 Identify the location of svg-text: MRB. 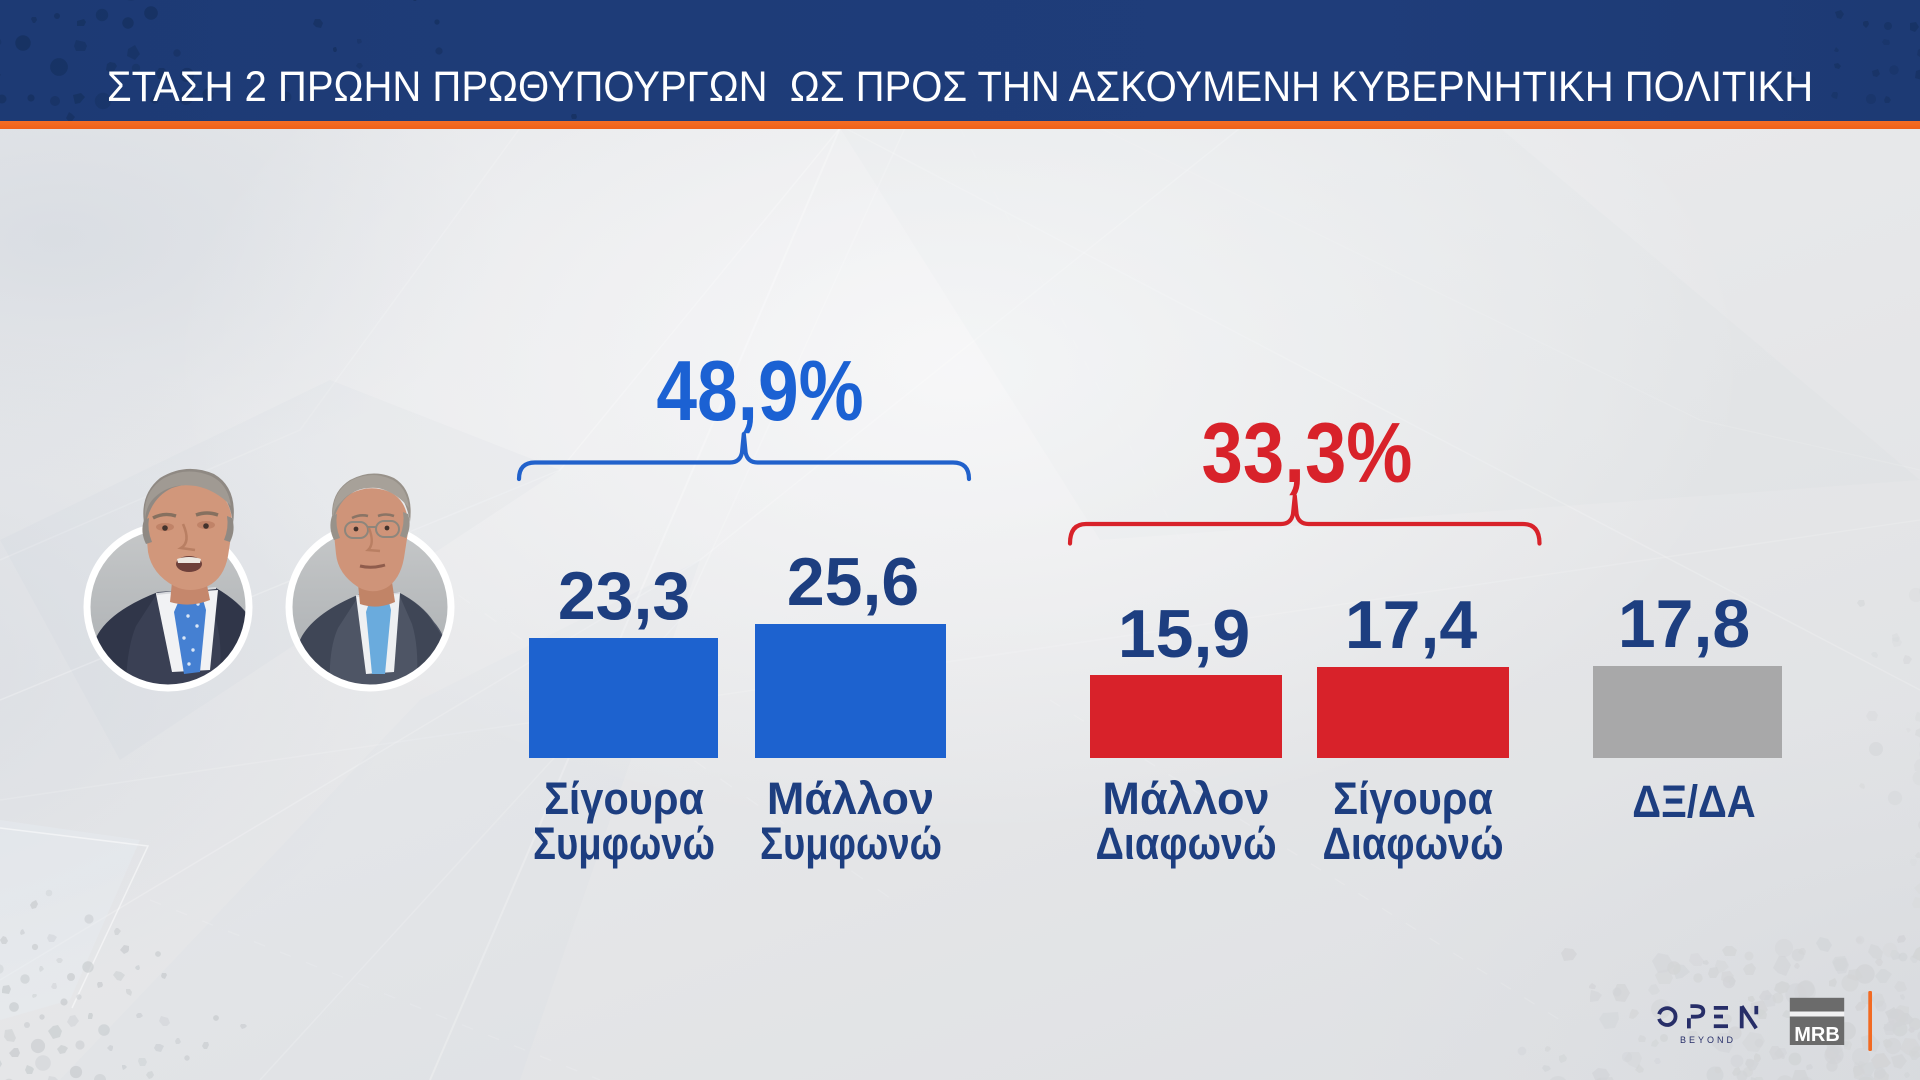
(1817, 1035).